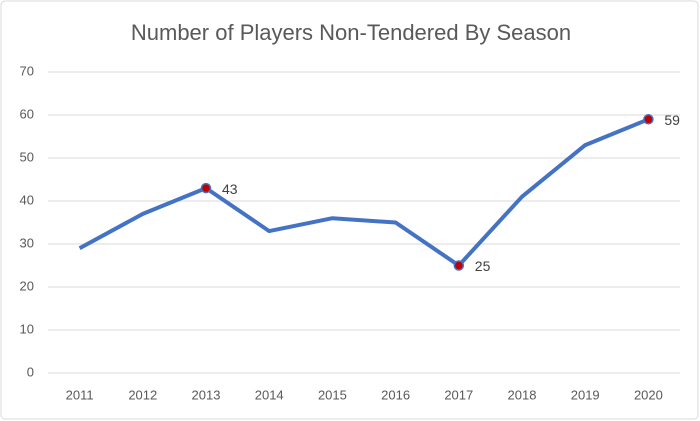 Image resolution: width=700 pixels, height=421 pixels. Describe the element at coordinates (27, 328) in the screenshot. I see `y-tick-label: 10` at that location.